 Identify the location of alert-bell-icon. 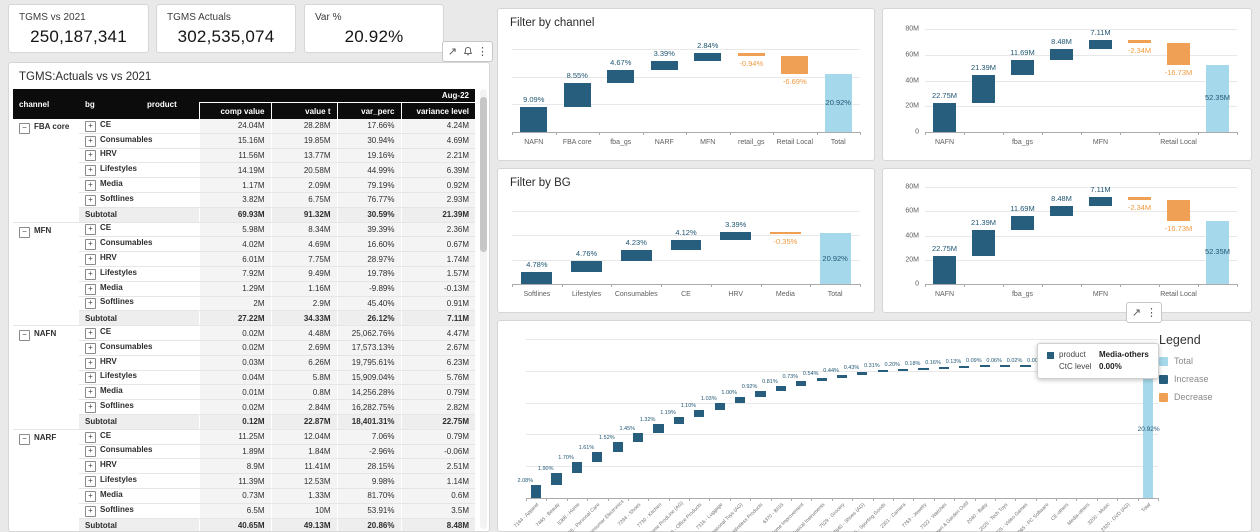
(467, 51).